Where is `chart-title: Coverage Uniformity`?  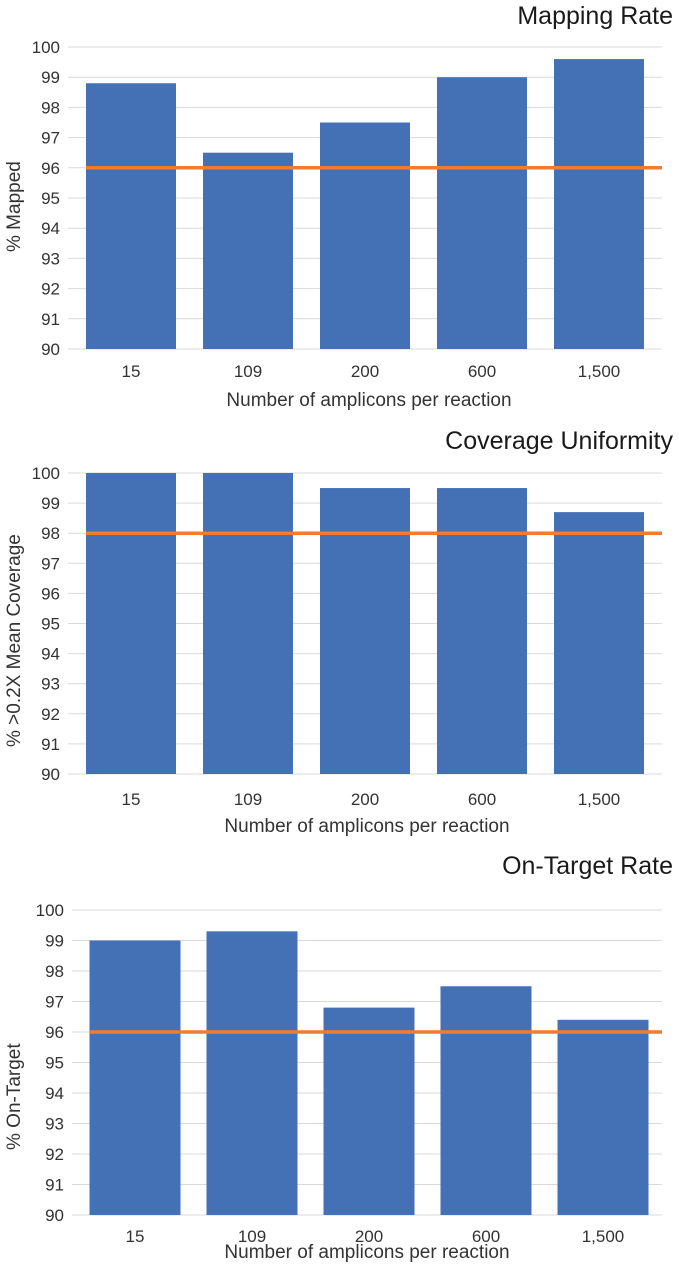 chart-title: Coverage Uniformity is located at coordinates (559, 441).